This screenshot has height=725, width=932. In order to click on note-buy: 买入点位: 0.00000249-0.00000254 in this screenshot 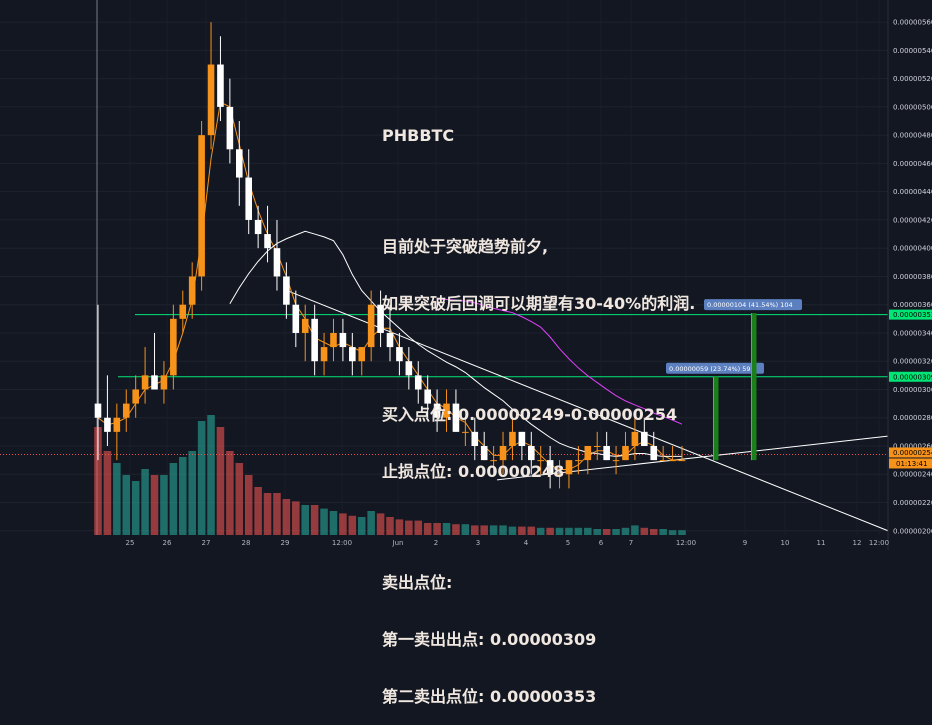, I will do `click(530, 414)`.